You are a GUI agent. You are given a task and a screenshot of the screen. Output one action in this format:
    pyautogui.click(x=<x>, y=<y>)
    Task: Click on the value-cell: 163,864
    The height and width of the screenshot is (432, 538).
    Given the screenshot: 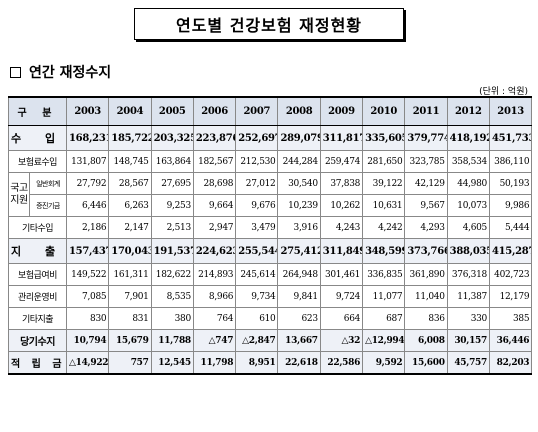 What is the action you would take?
    pyautogui.click(x=172, y=161)
    